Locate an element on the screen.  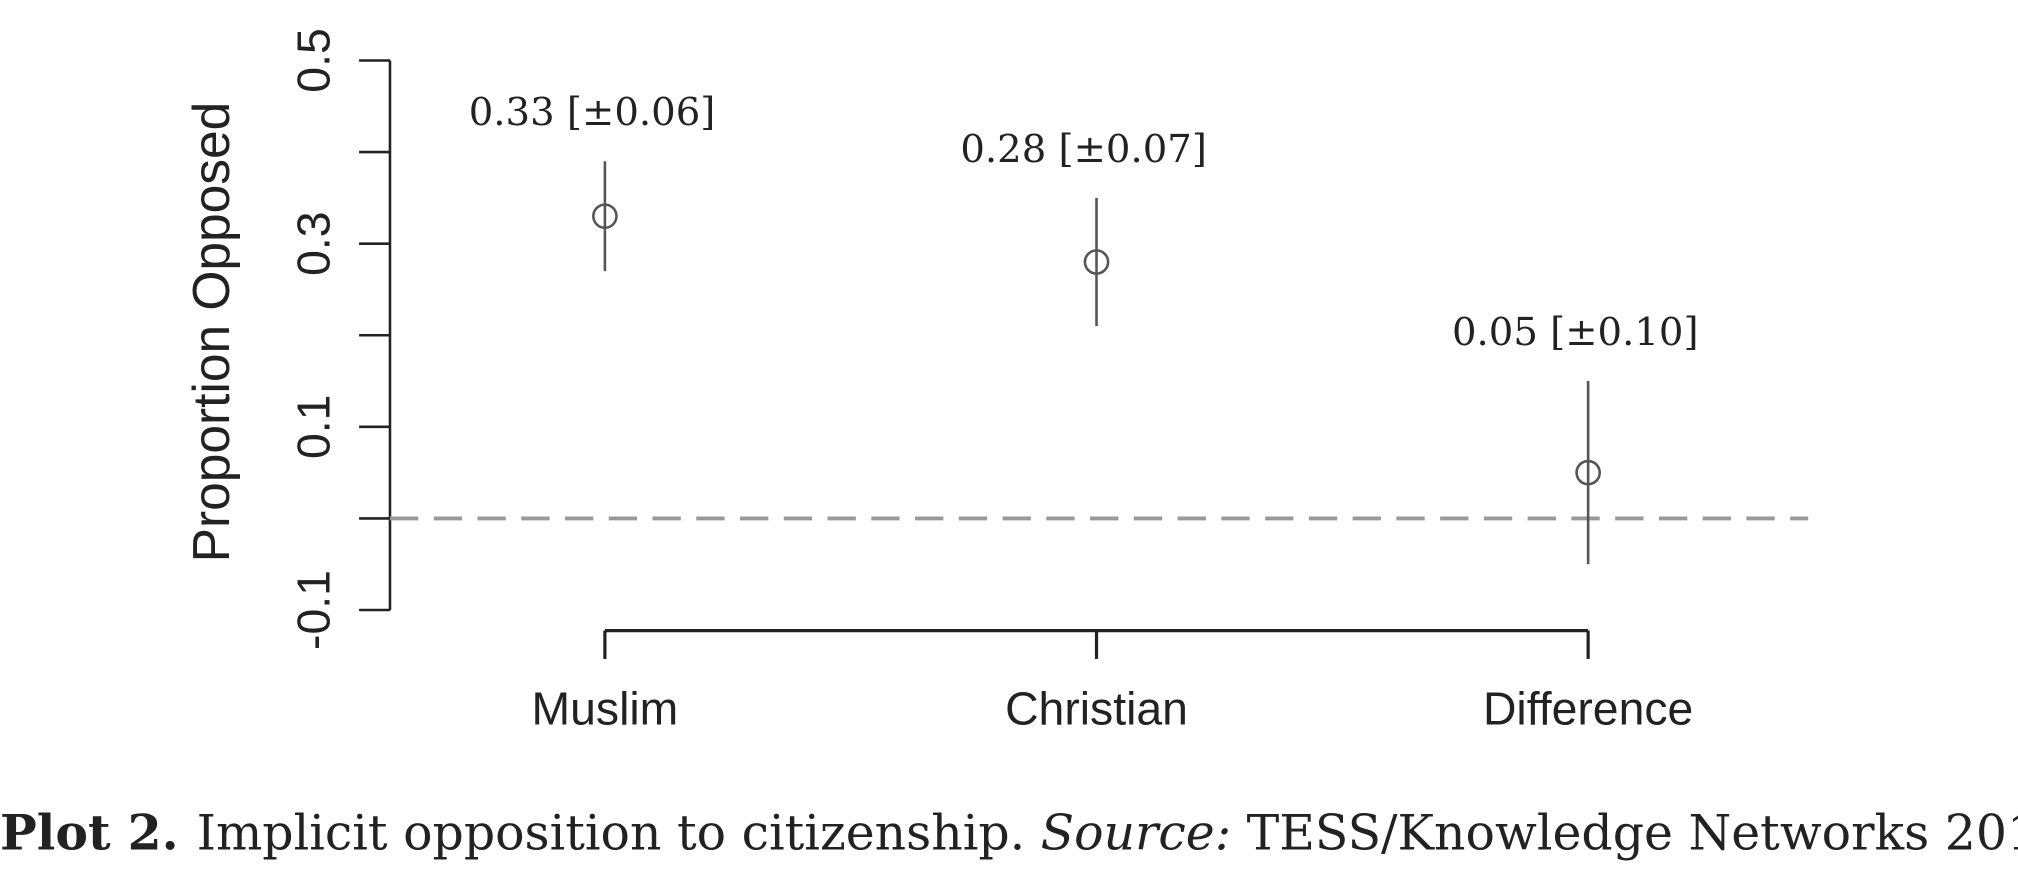
x-tick-label: Difference is located at coordinates (1588, 709).